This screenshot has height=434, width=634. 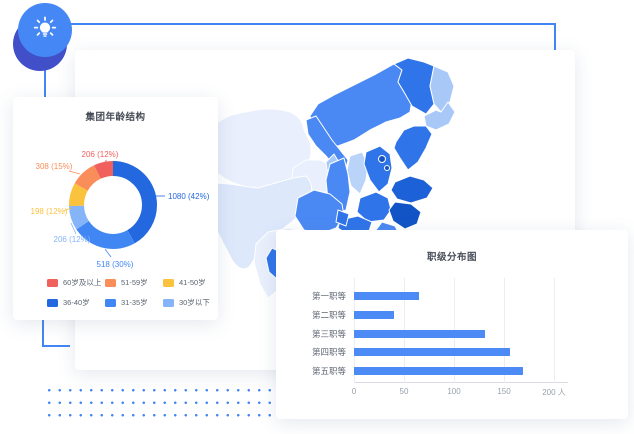 I want to click on connector-line-right-down, so click(x=555, y=37).